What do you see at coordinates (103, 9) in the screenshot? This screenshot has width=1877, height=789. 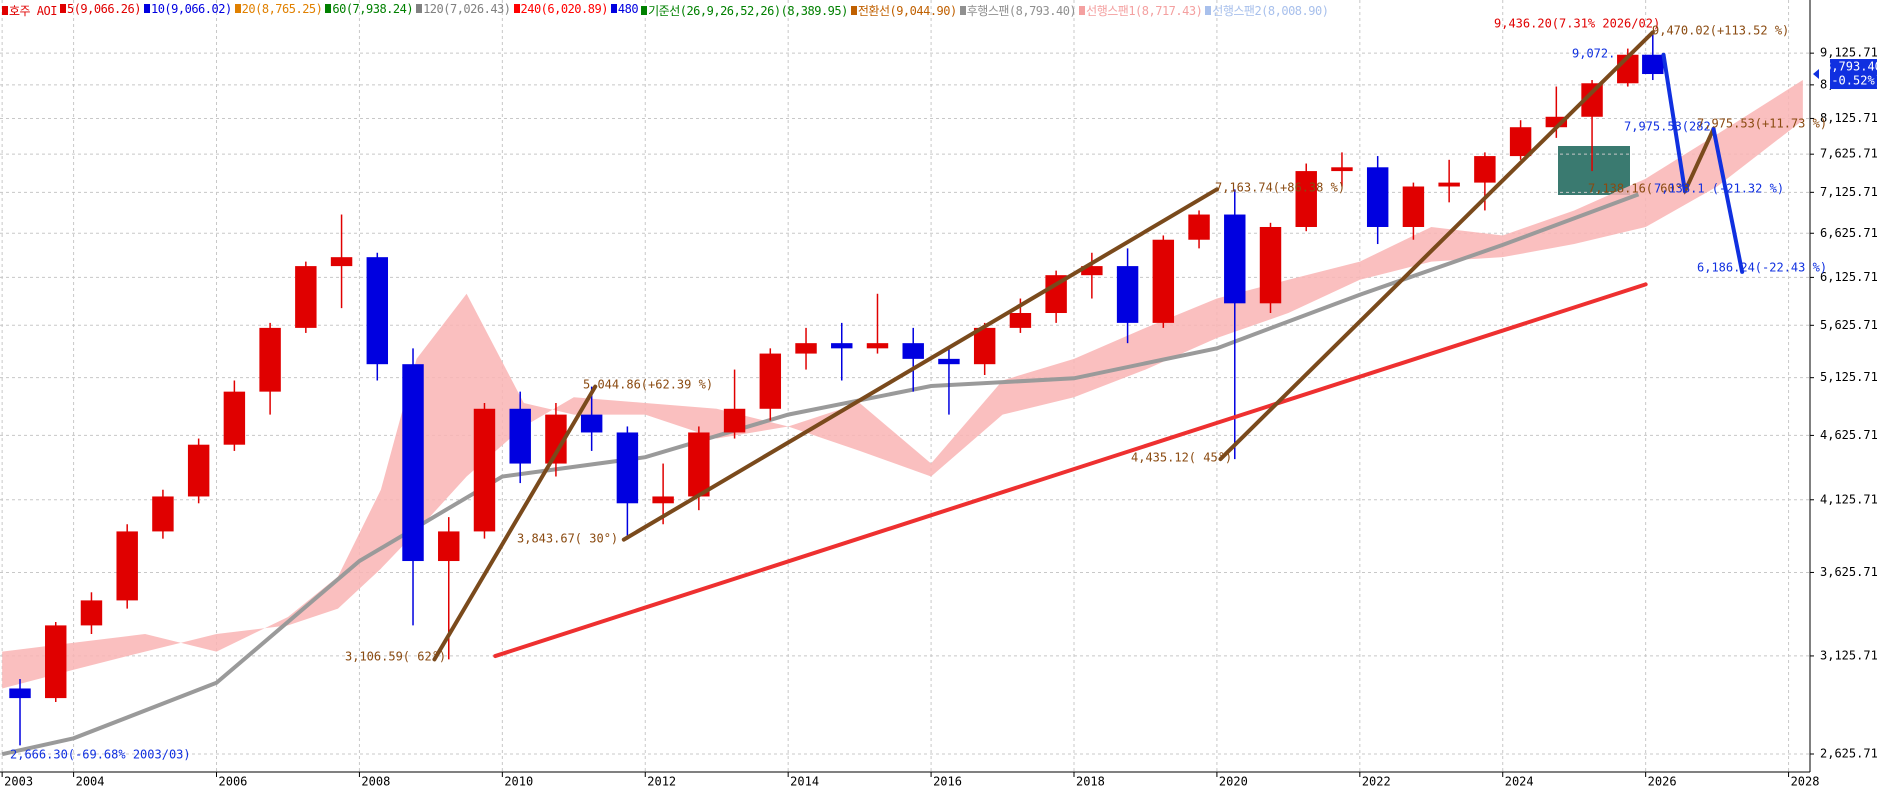 I see `legend-label: 5(9,066.26)` at bounding box center [103, 9].